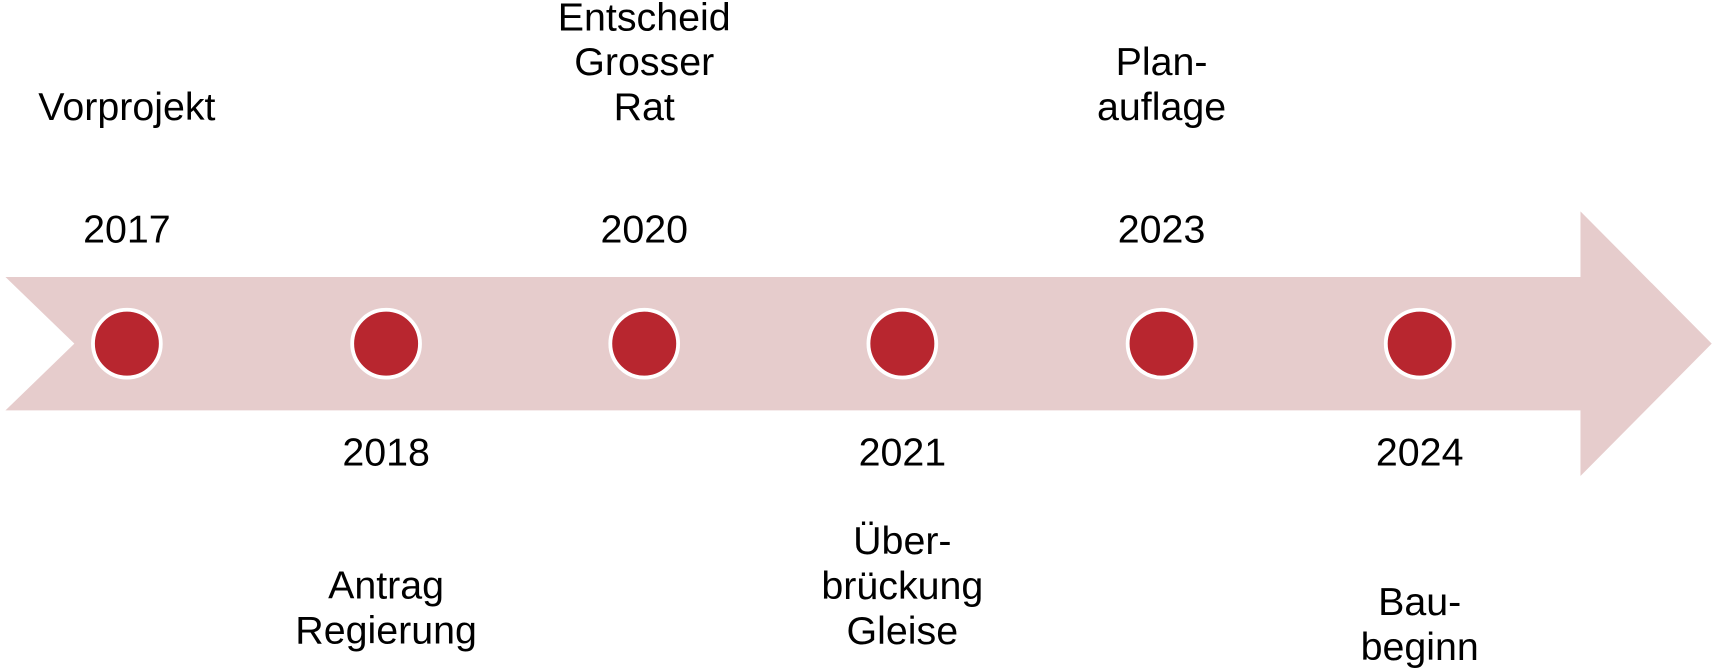  I want to click on event-year: 2024, so click(1420, 453).